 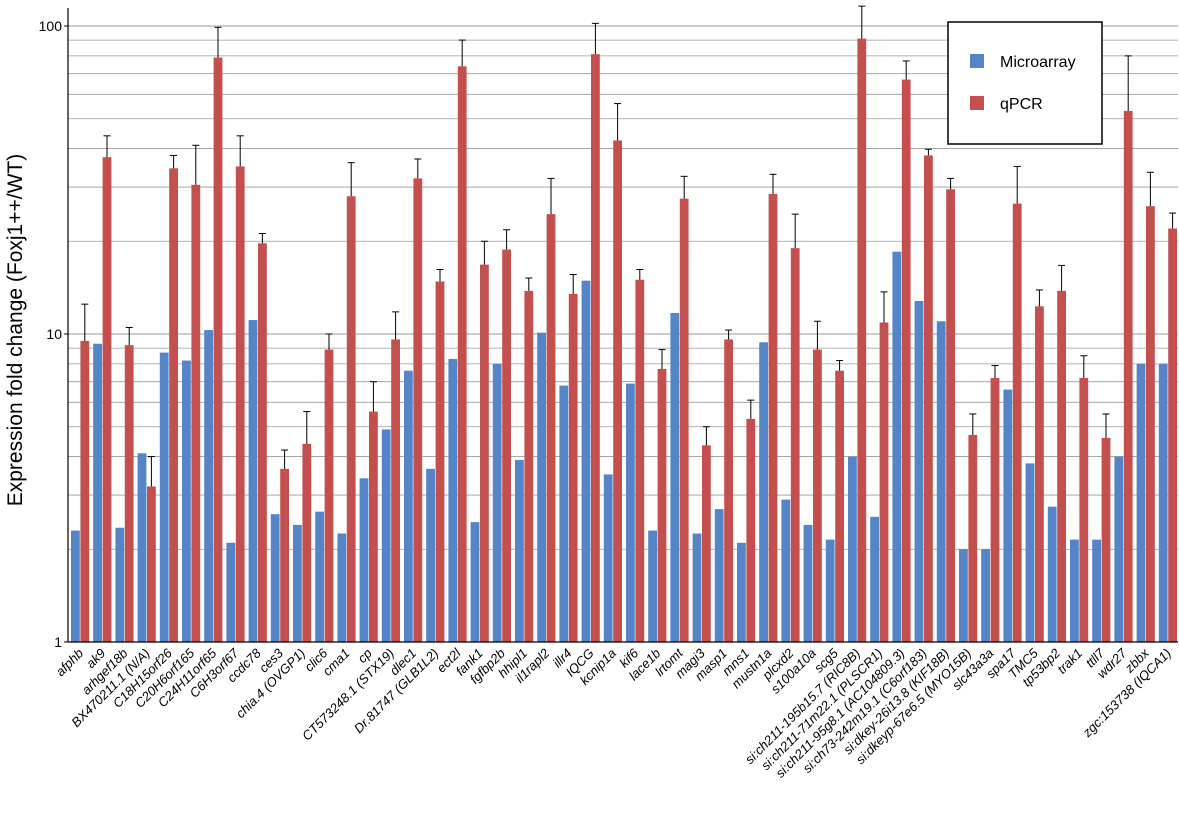 What do you see at coordinates (70, 663) in the screenshot?
I see `x-tick-label: afphb` at bounding box center [70, 663].